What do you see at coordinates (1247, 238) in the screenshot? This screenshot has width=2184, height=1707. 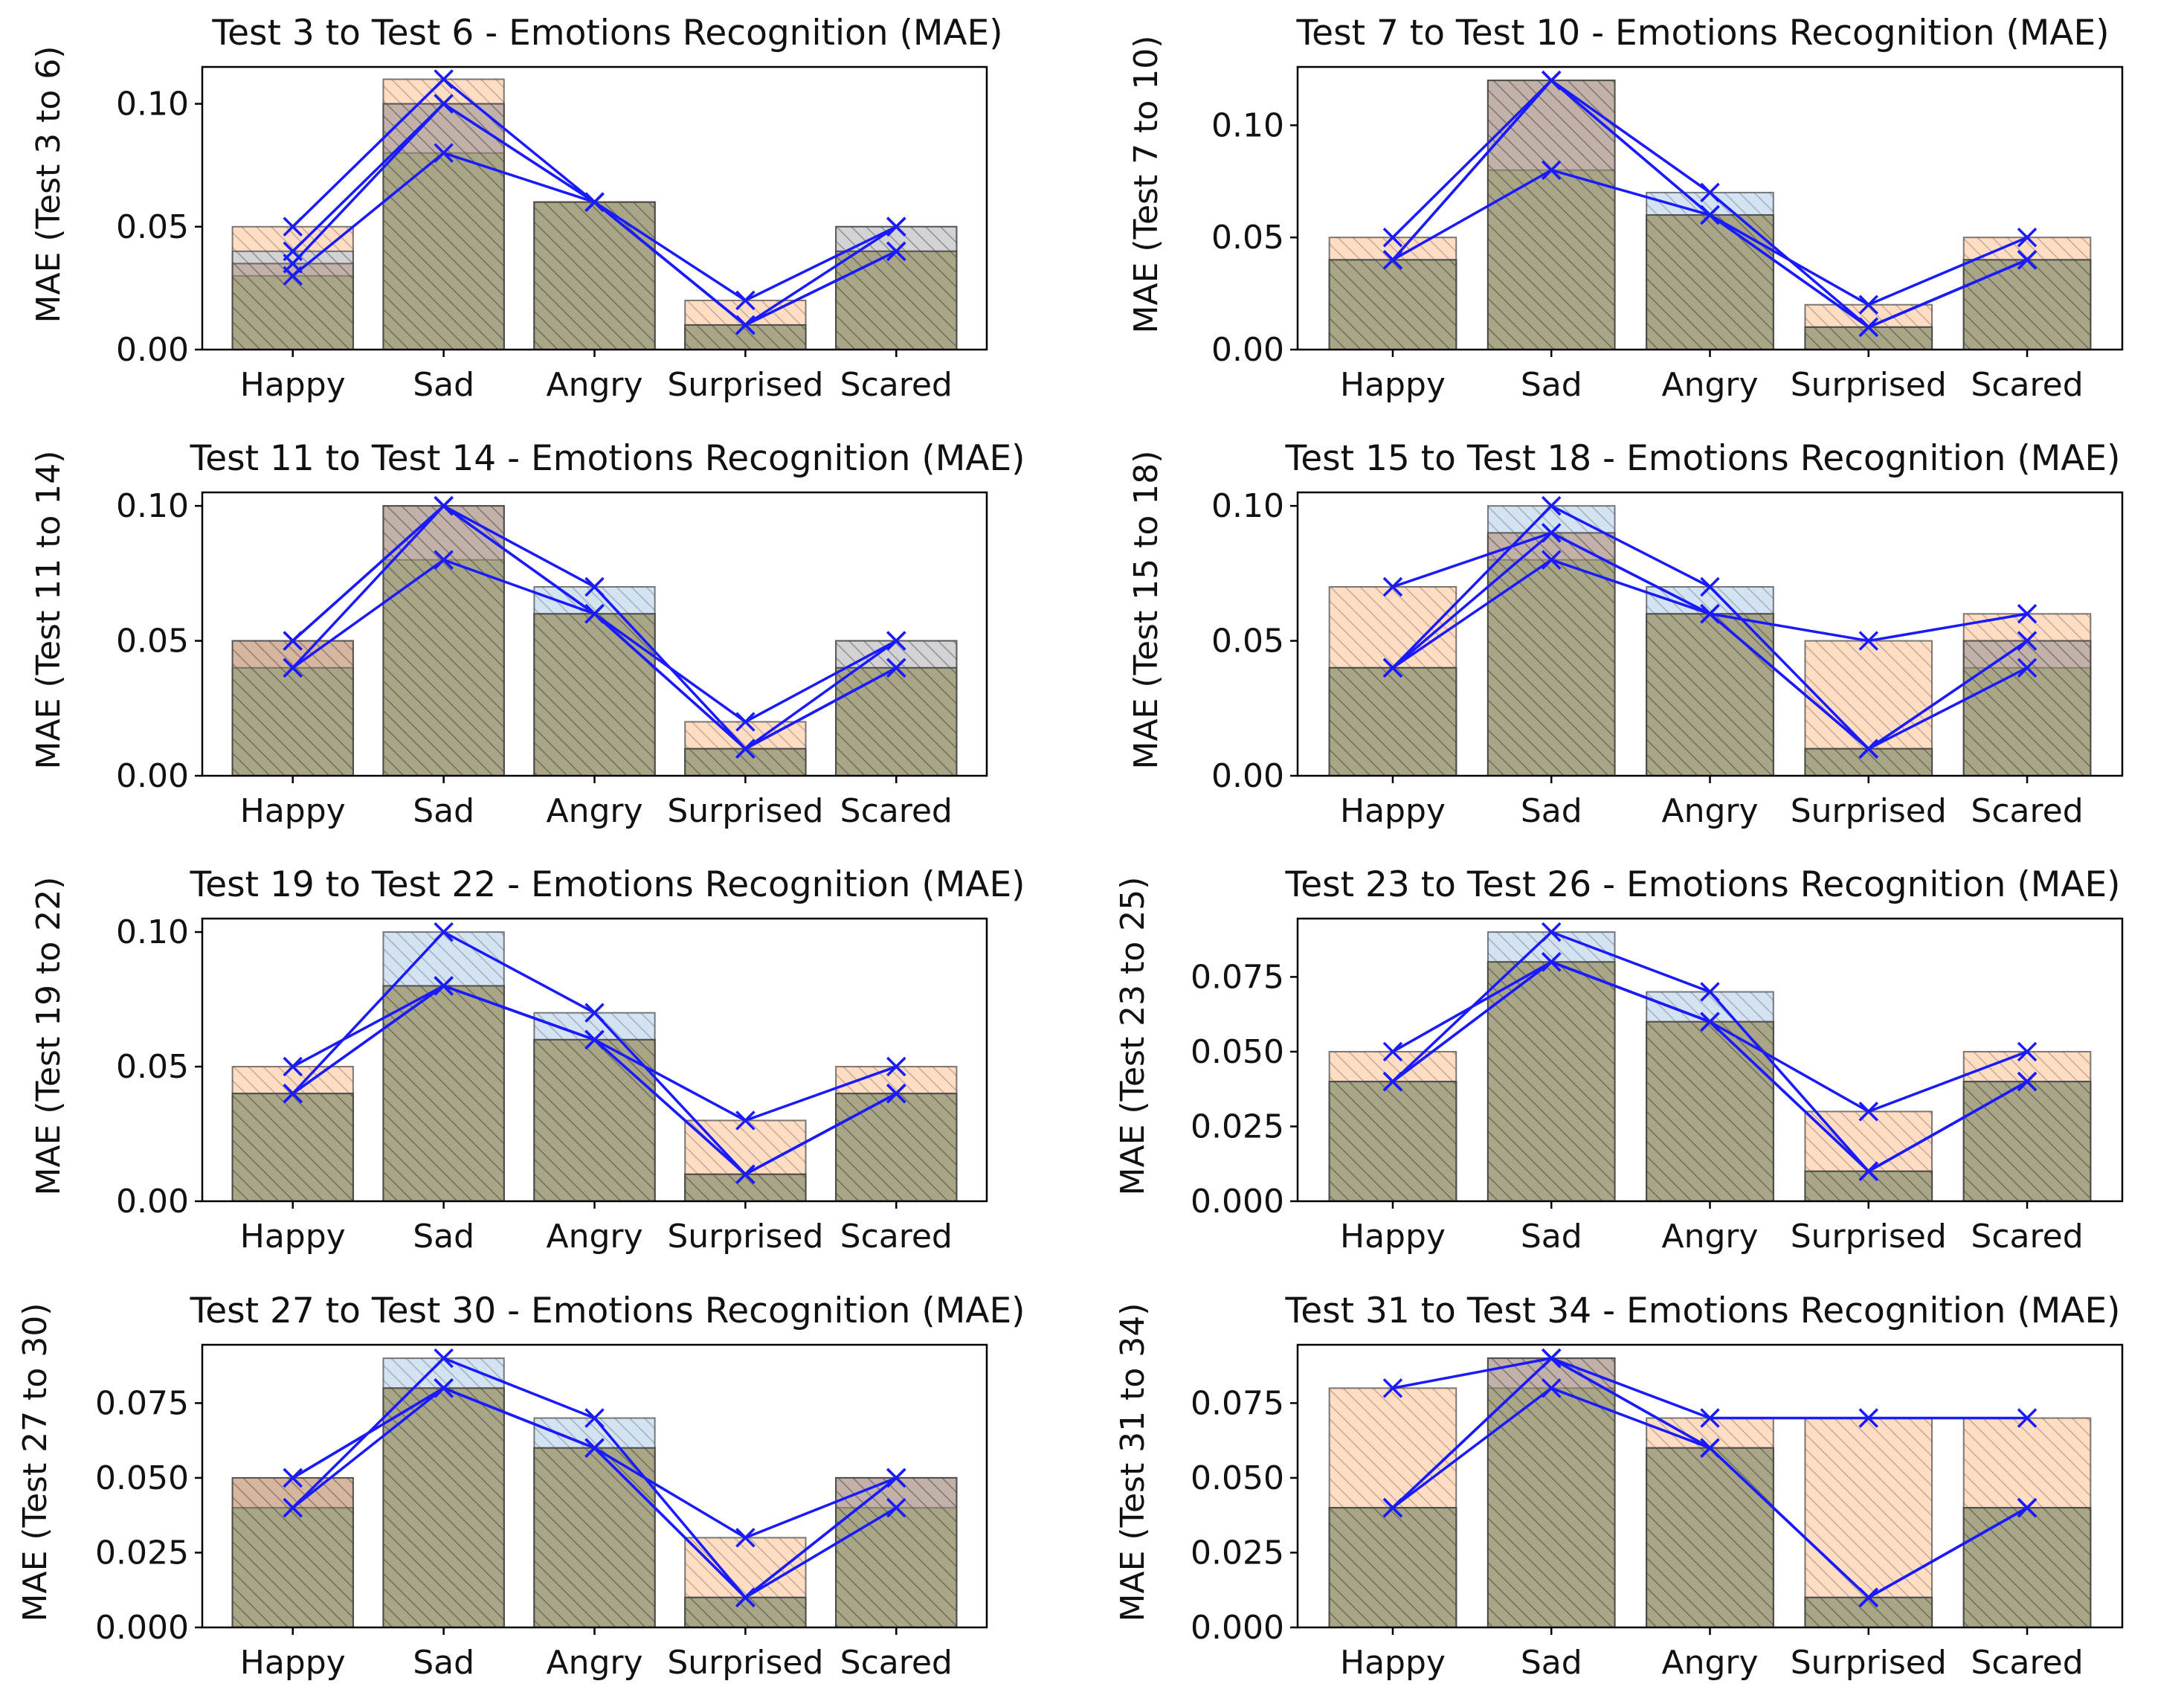 I see `y-tick-label: 0.05` at bounding box center [1247, 238].